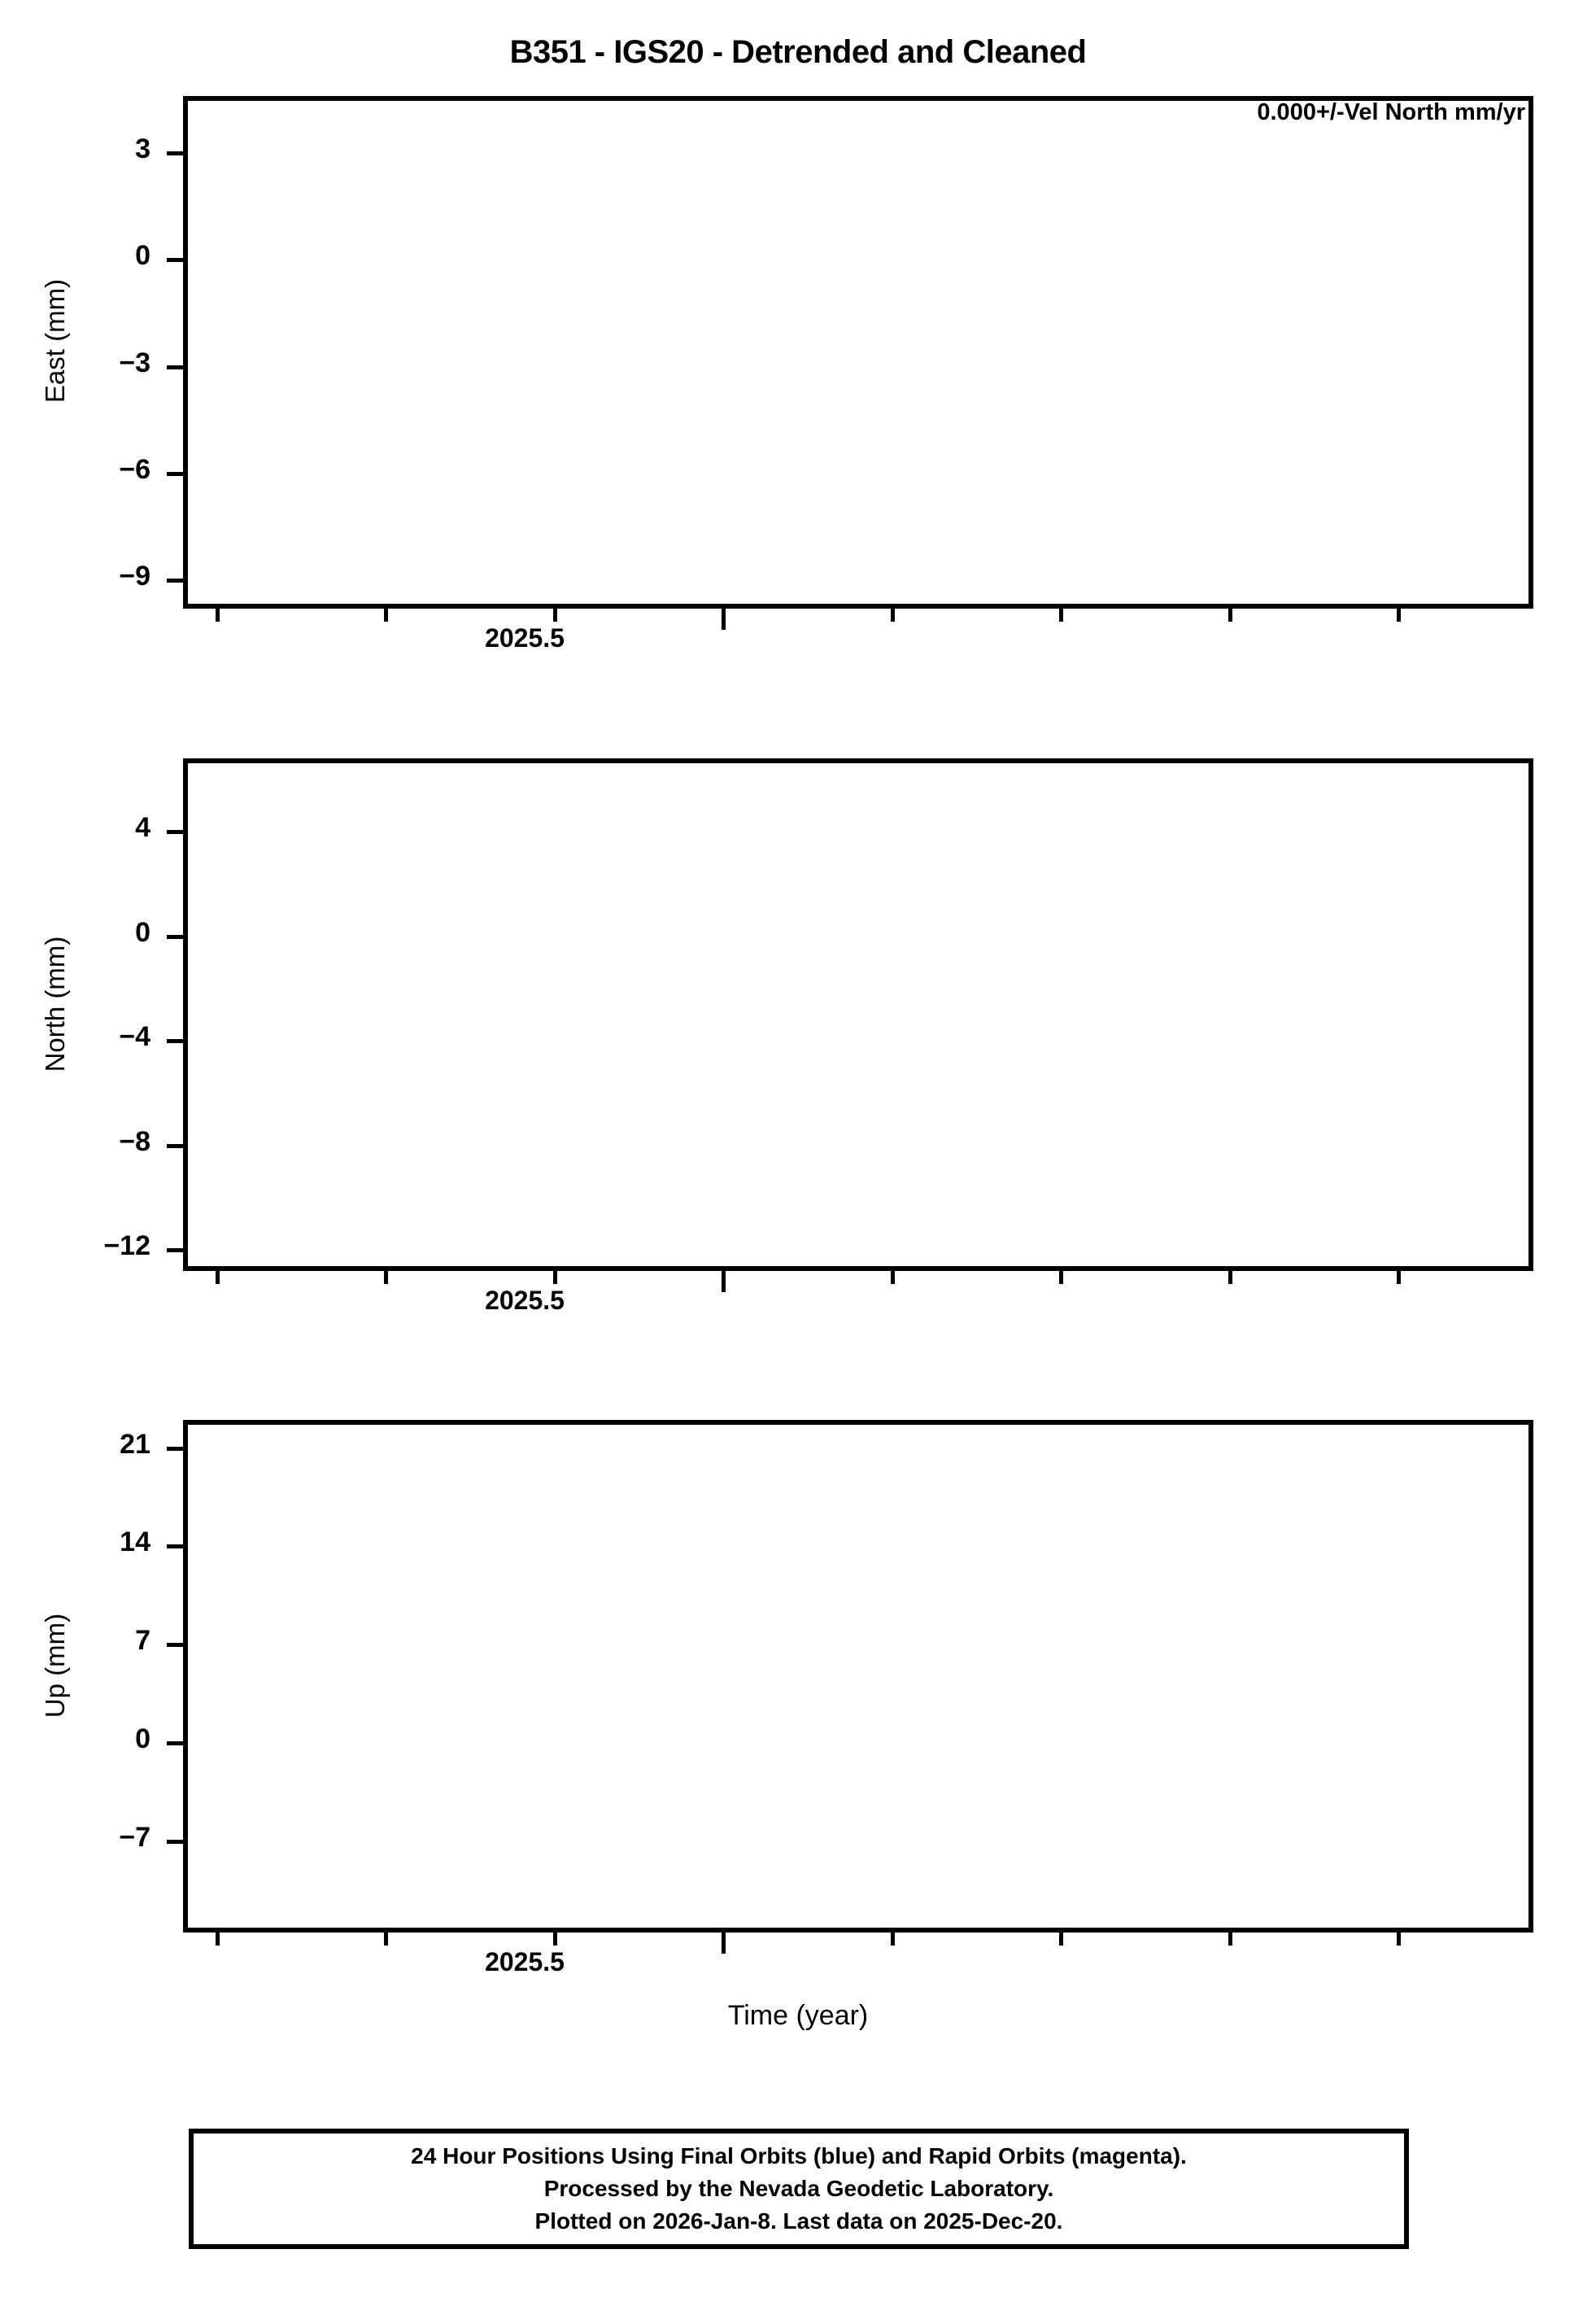 The height and width of the screenshot is (2306, 1596). What do you see at coordinates (525, 638) in the screenshot?
I see `x-tick-label-east: 2025.5` at bounding box center [525, 638].